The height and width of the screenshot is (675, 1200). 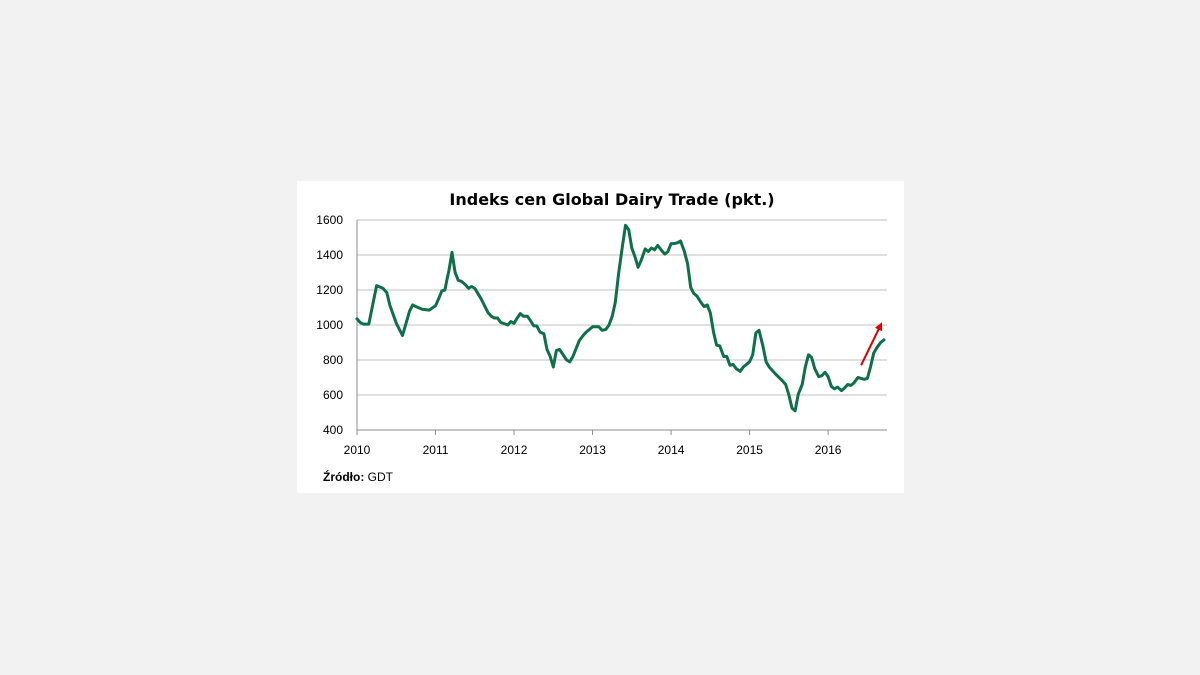 I want to click on y-tick-label-1200: 1200, so click(x=329, y=290).